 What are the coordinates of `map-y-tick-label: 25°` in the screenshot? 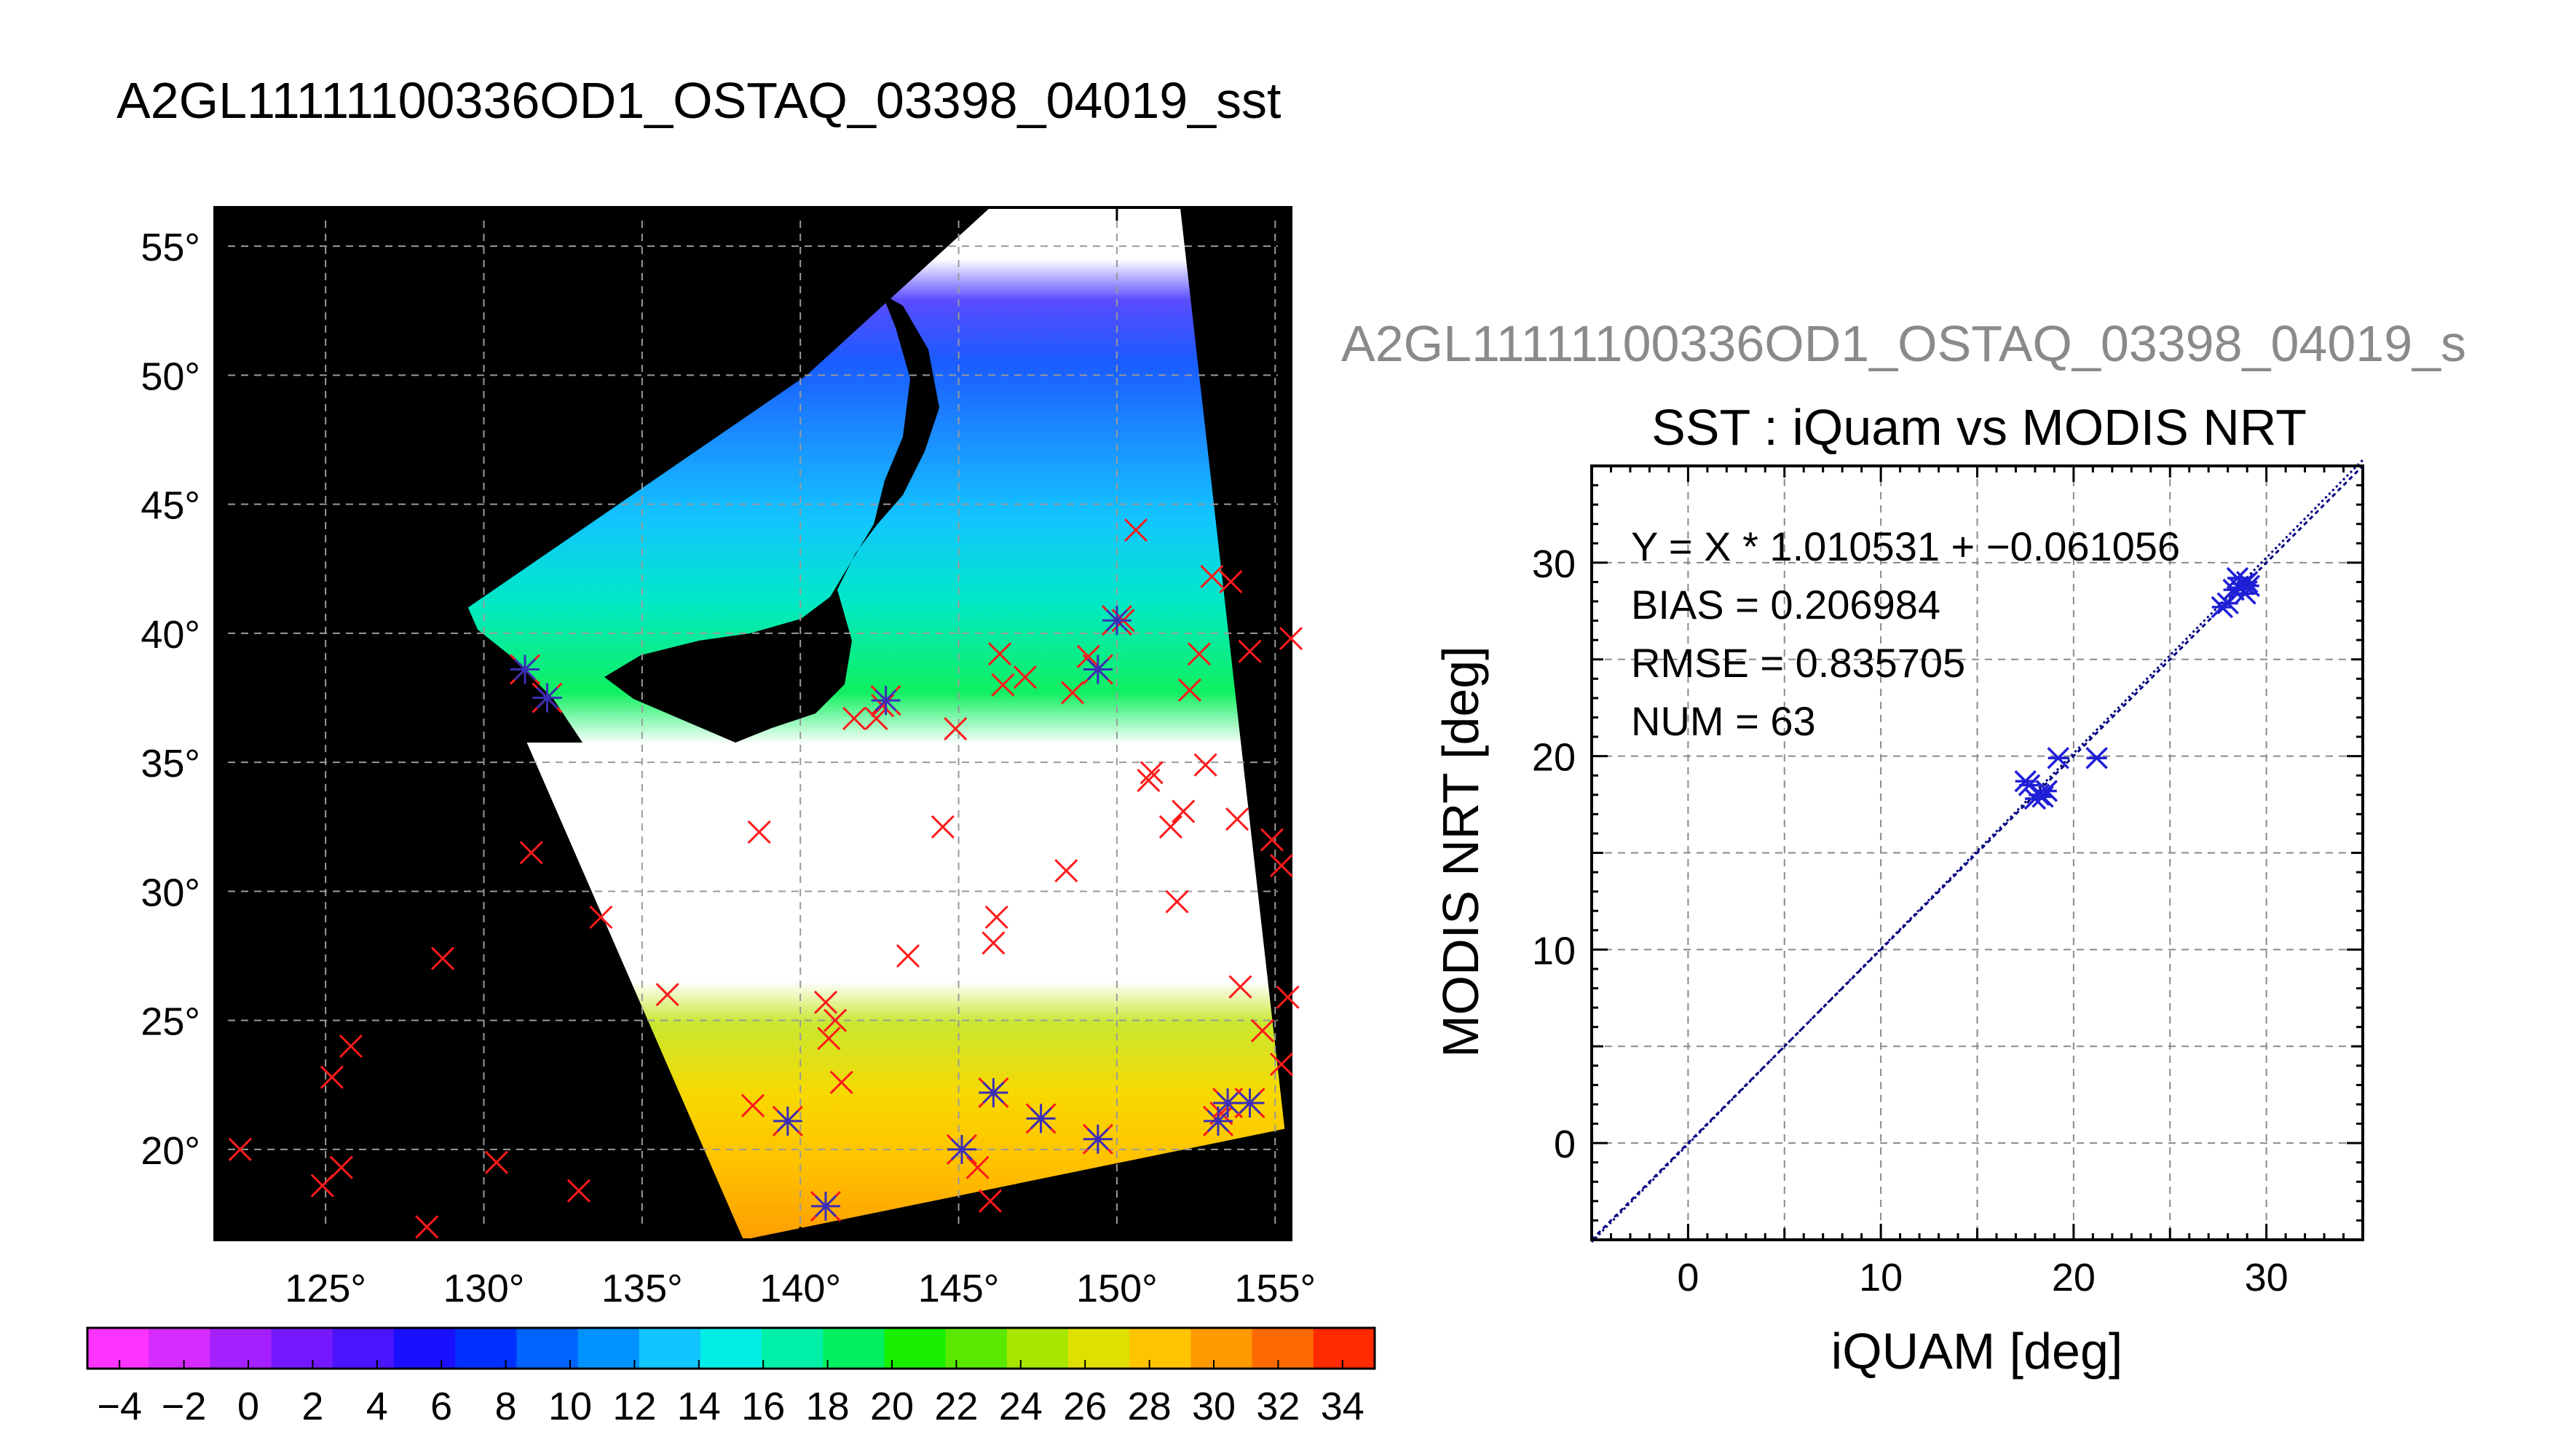 It's located at (170, 1022).